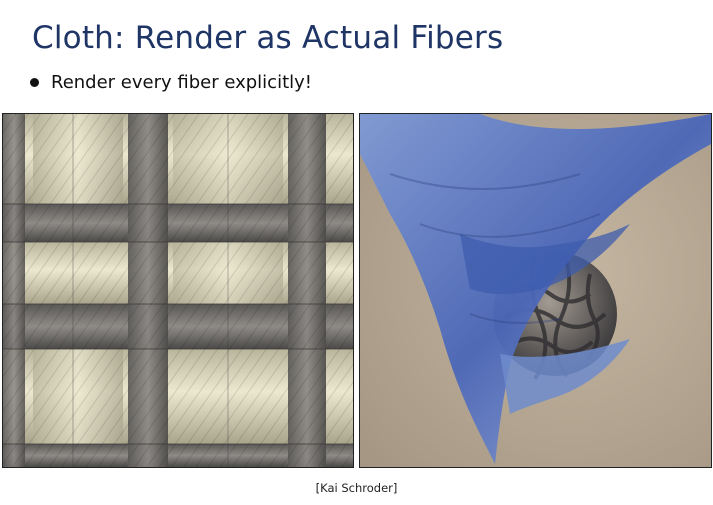 Image resolution: width=713 pixels, height=505 pixels. I want to click on bullet-text: Render every fiber explicitly!, so click(181, 82).